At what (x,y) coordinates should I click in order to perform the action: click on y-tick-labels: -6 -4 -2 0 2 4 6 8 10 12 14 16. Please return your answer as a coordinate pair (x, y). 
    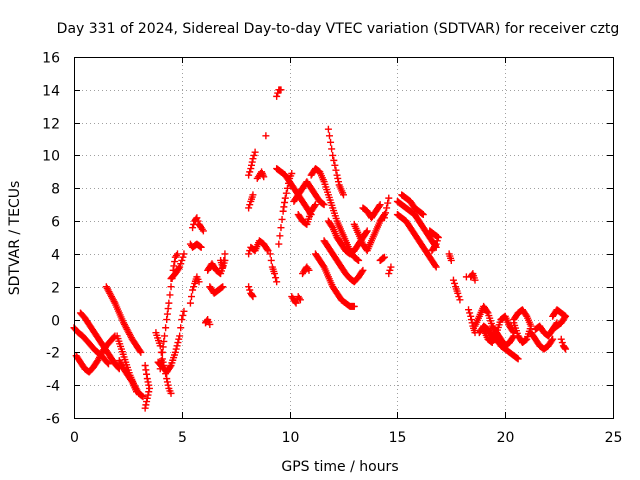
    Looking at the image, I should click on (51, 239).